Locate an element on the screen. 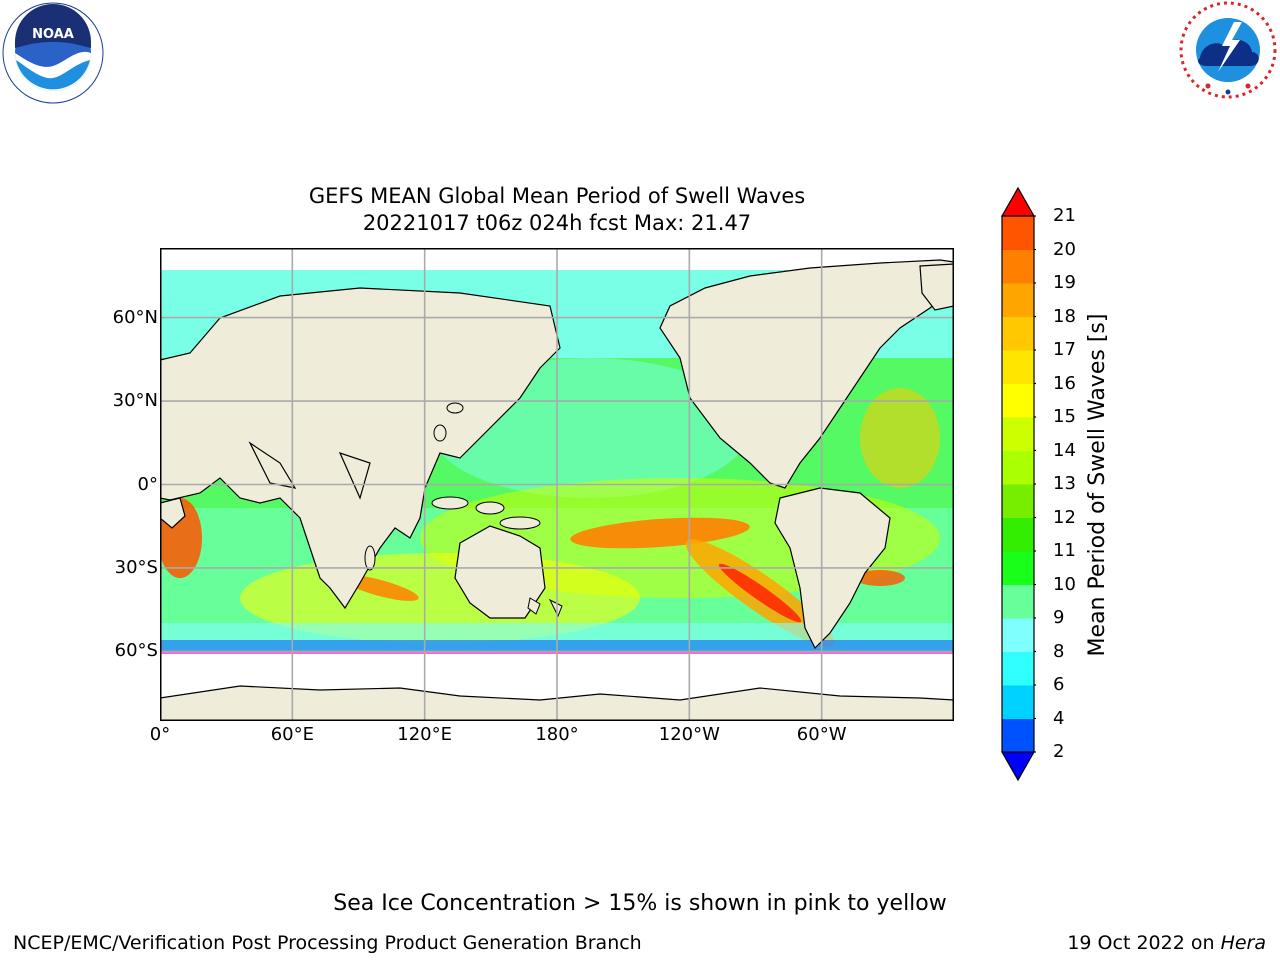  colorbar-tick-label: 21 is located at coordinates (1064, 215).